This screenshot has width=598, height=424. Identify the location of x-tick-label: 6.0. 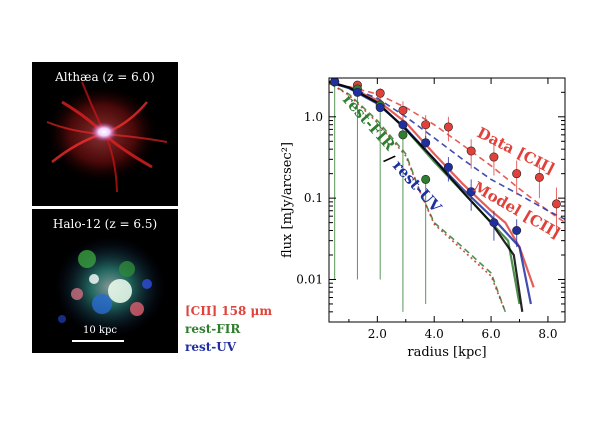
(491, 334).